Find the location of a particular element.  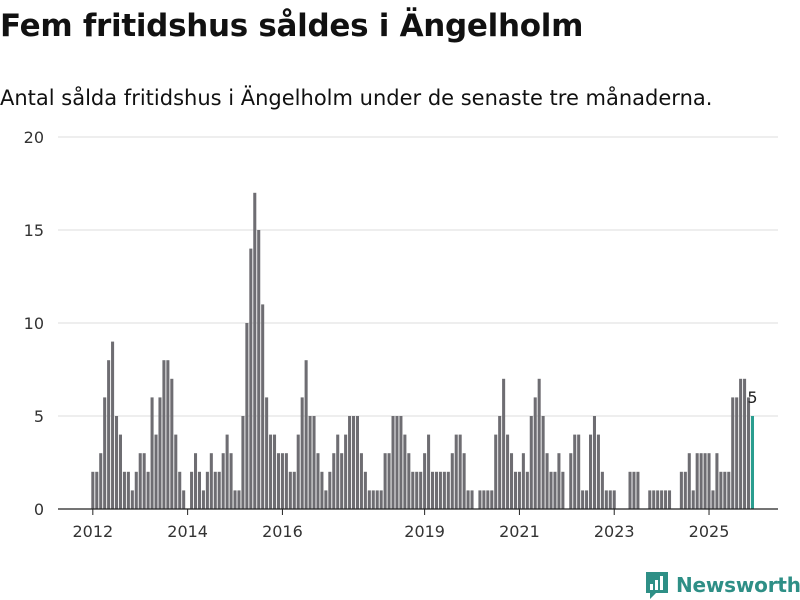

newsworthy-brand: Newsworthy is located at coordinates (722, 585).